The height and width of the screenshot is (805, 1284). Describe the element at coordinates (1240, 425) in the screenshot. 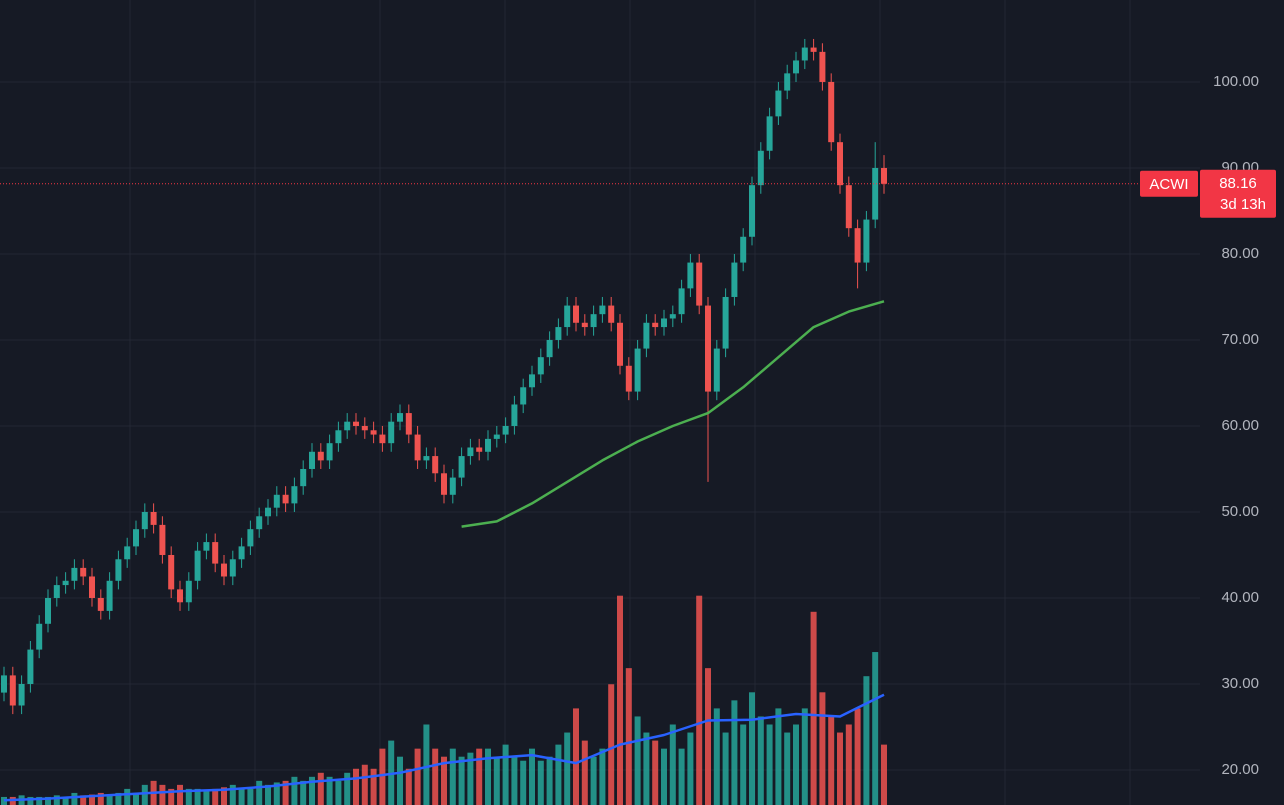

I see `y-tick-label: 60.00` at that location.